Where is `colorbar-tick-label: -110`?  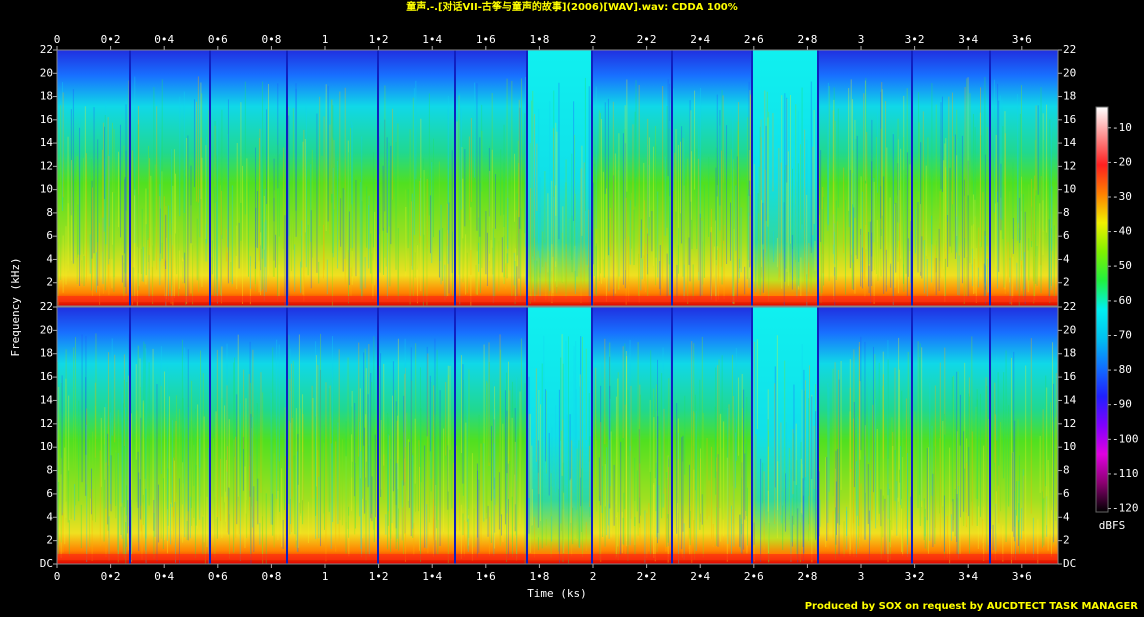 colorbar-tick-label: -110 is located at coordinates (1125, 473).